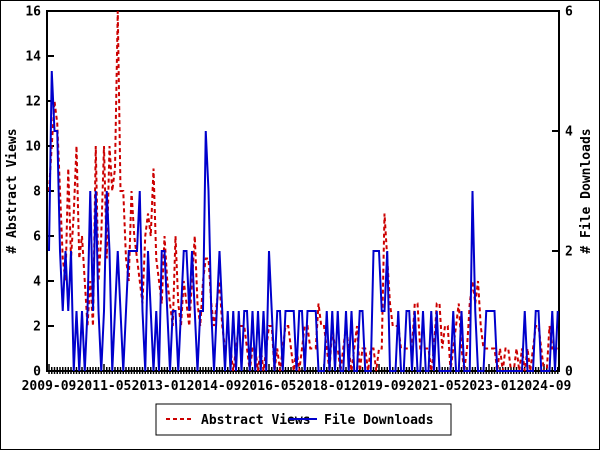  I want to click on right-tick-label: 6, so click(569, 12).